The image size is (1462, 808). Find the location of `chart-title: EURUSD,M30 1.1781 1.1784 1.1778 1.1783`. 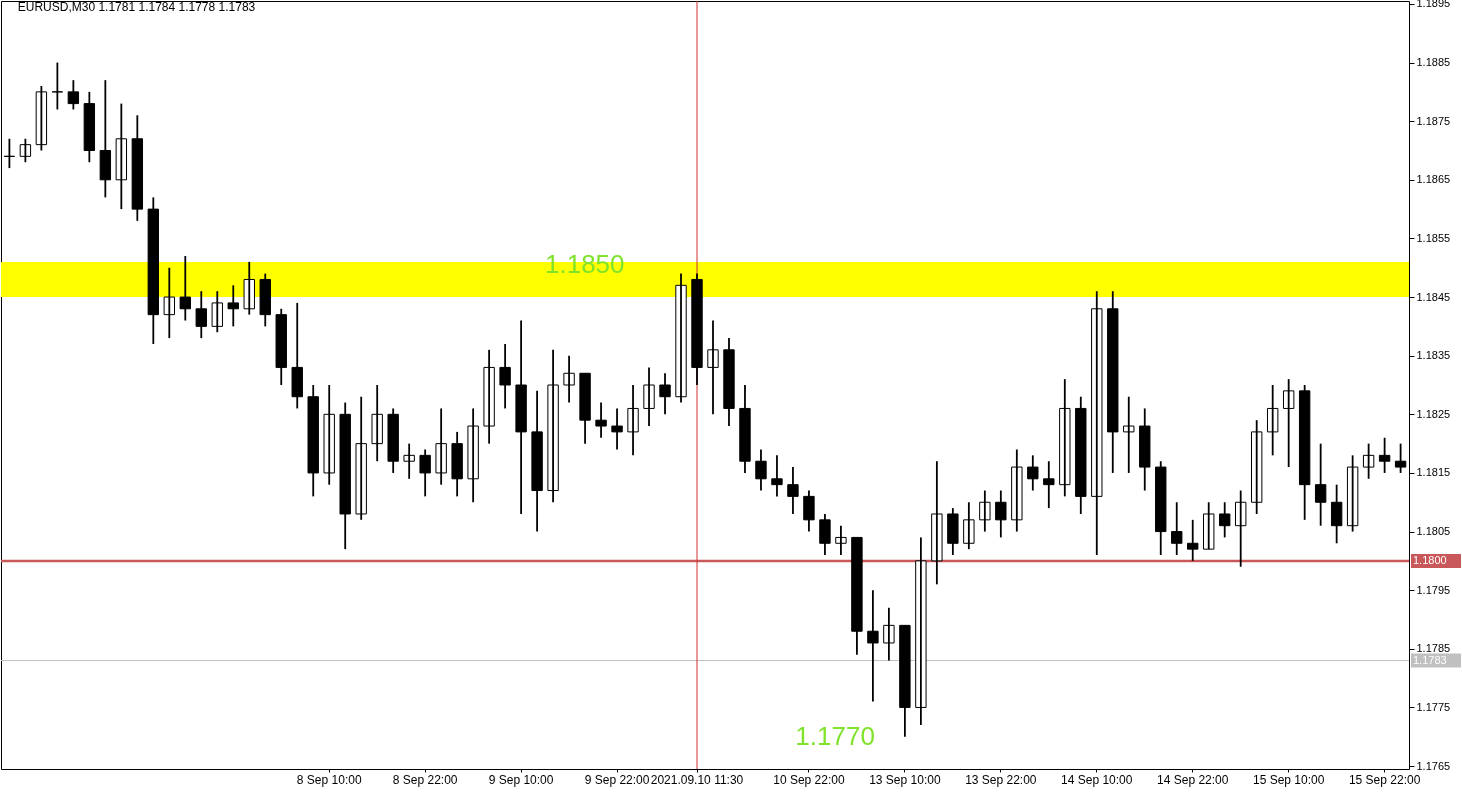

chart-title: EURUSD,M30 1.1781 1.1784 1.1778 1.1783 is located at coordinates (136, 7).